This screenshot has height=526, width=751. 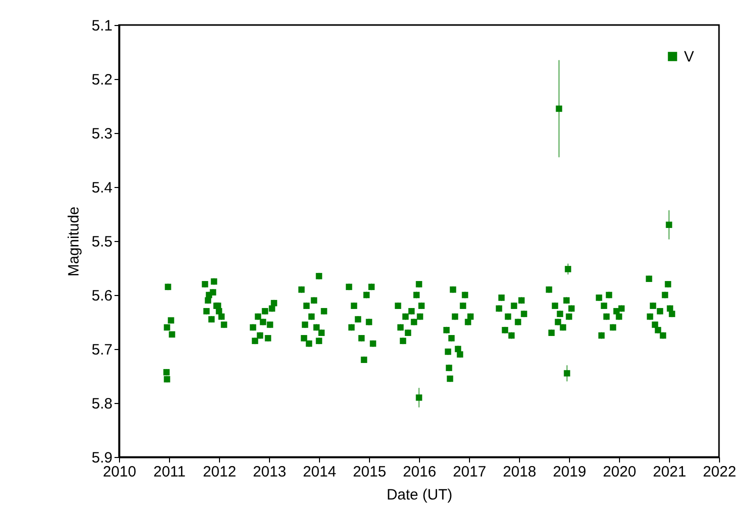 I want to click on y-tick-label: 5.3, so click(x=102, y=134).